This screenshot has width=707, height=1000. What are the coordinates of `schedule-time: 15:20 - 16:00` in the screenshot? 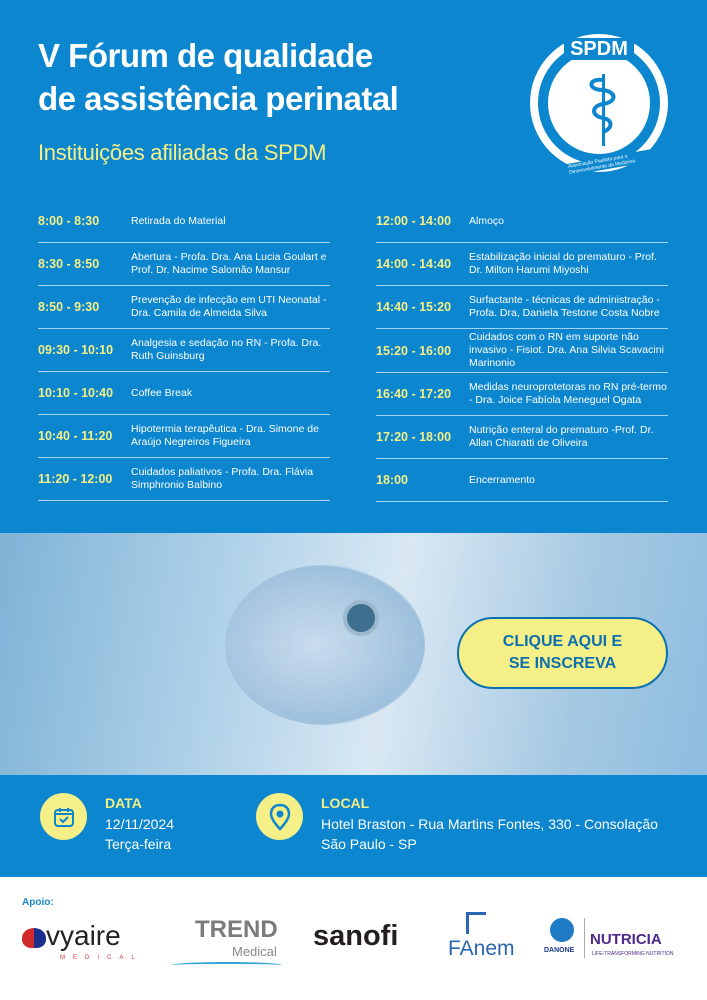 It's located at (414, 350).